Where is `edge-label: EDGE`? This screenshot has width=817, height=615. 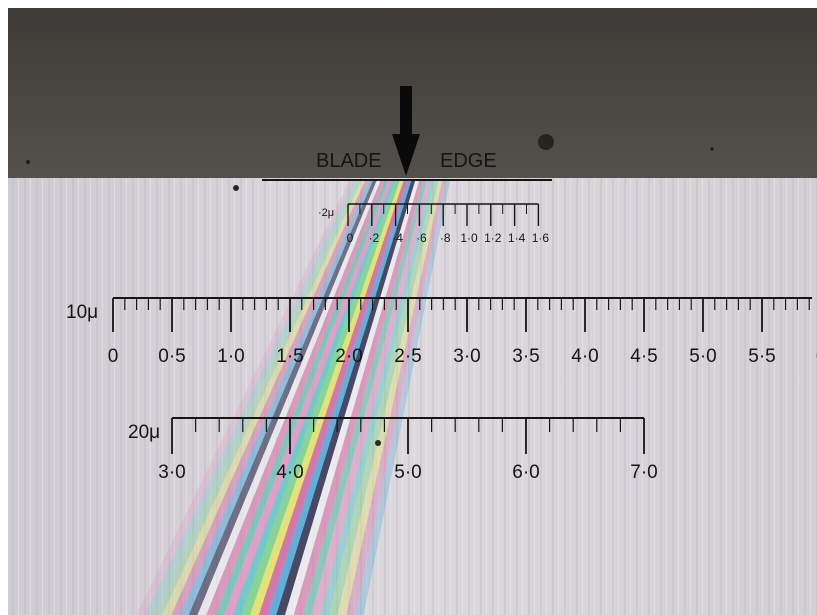 edge-label: EDGE is located at coordinates (468, 161).